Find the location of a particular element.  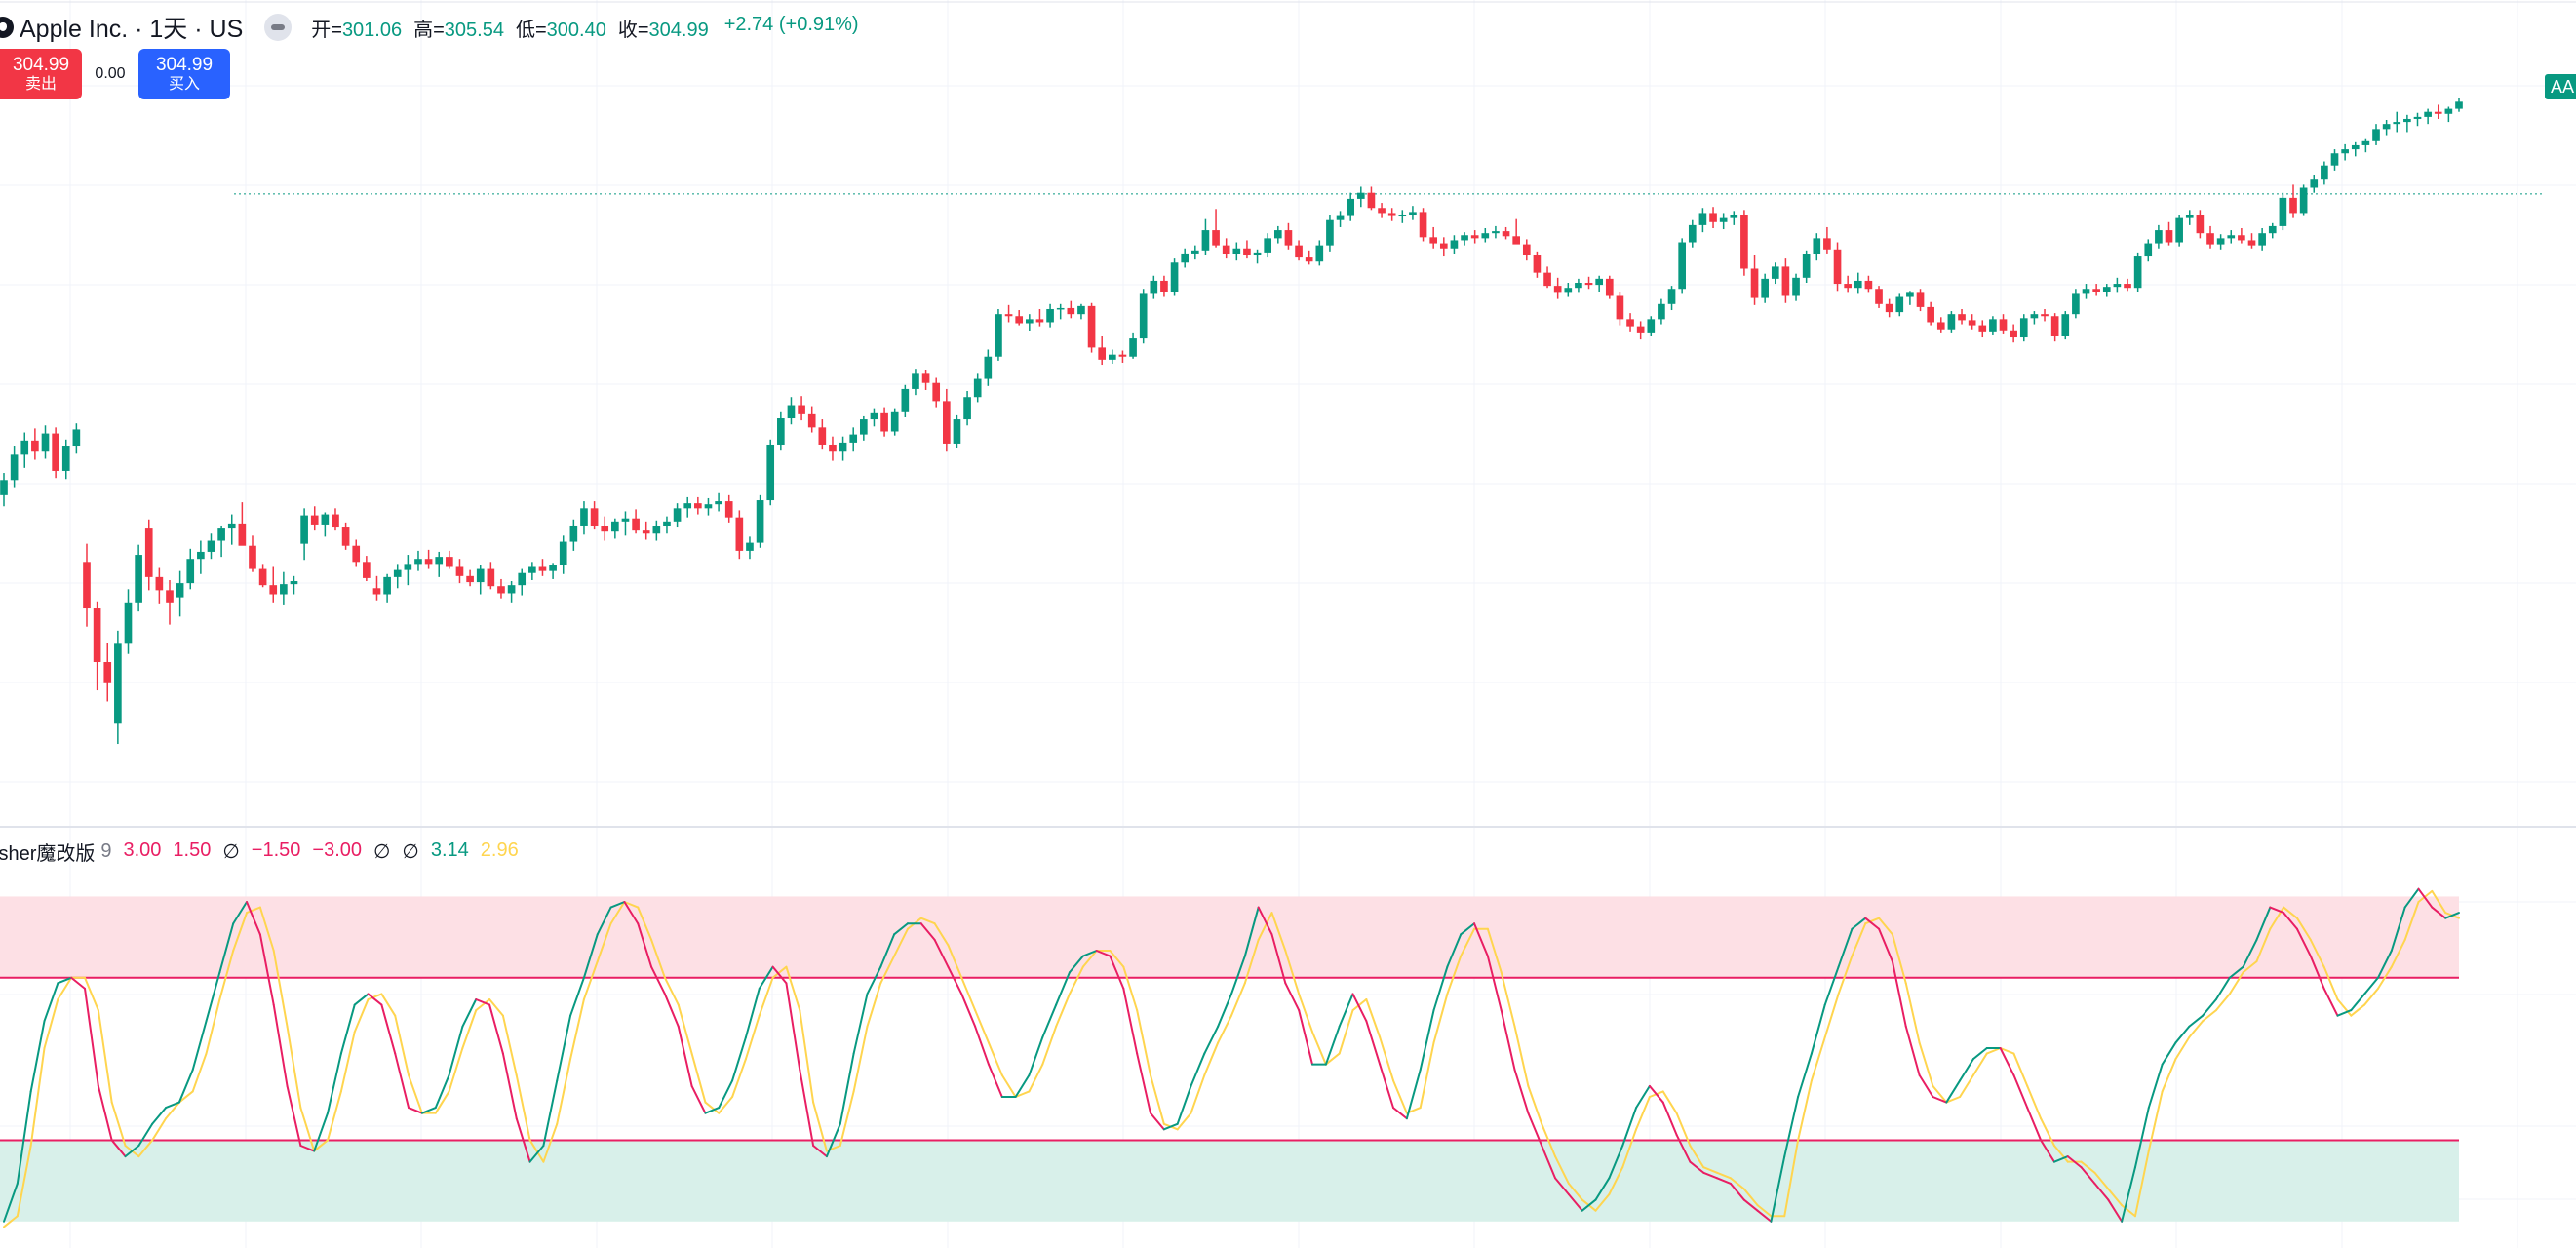

indicator-name: isher魔改版 is located at coordinates (48, 853).